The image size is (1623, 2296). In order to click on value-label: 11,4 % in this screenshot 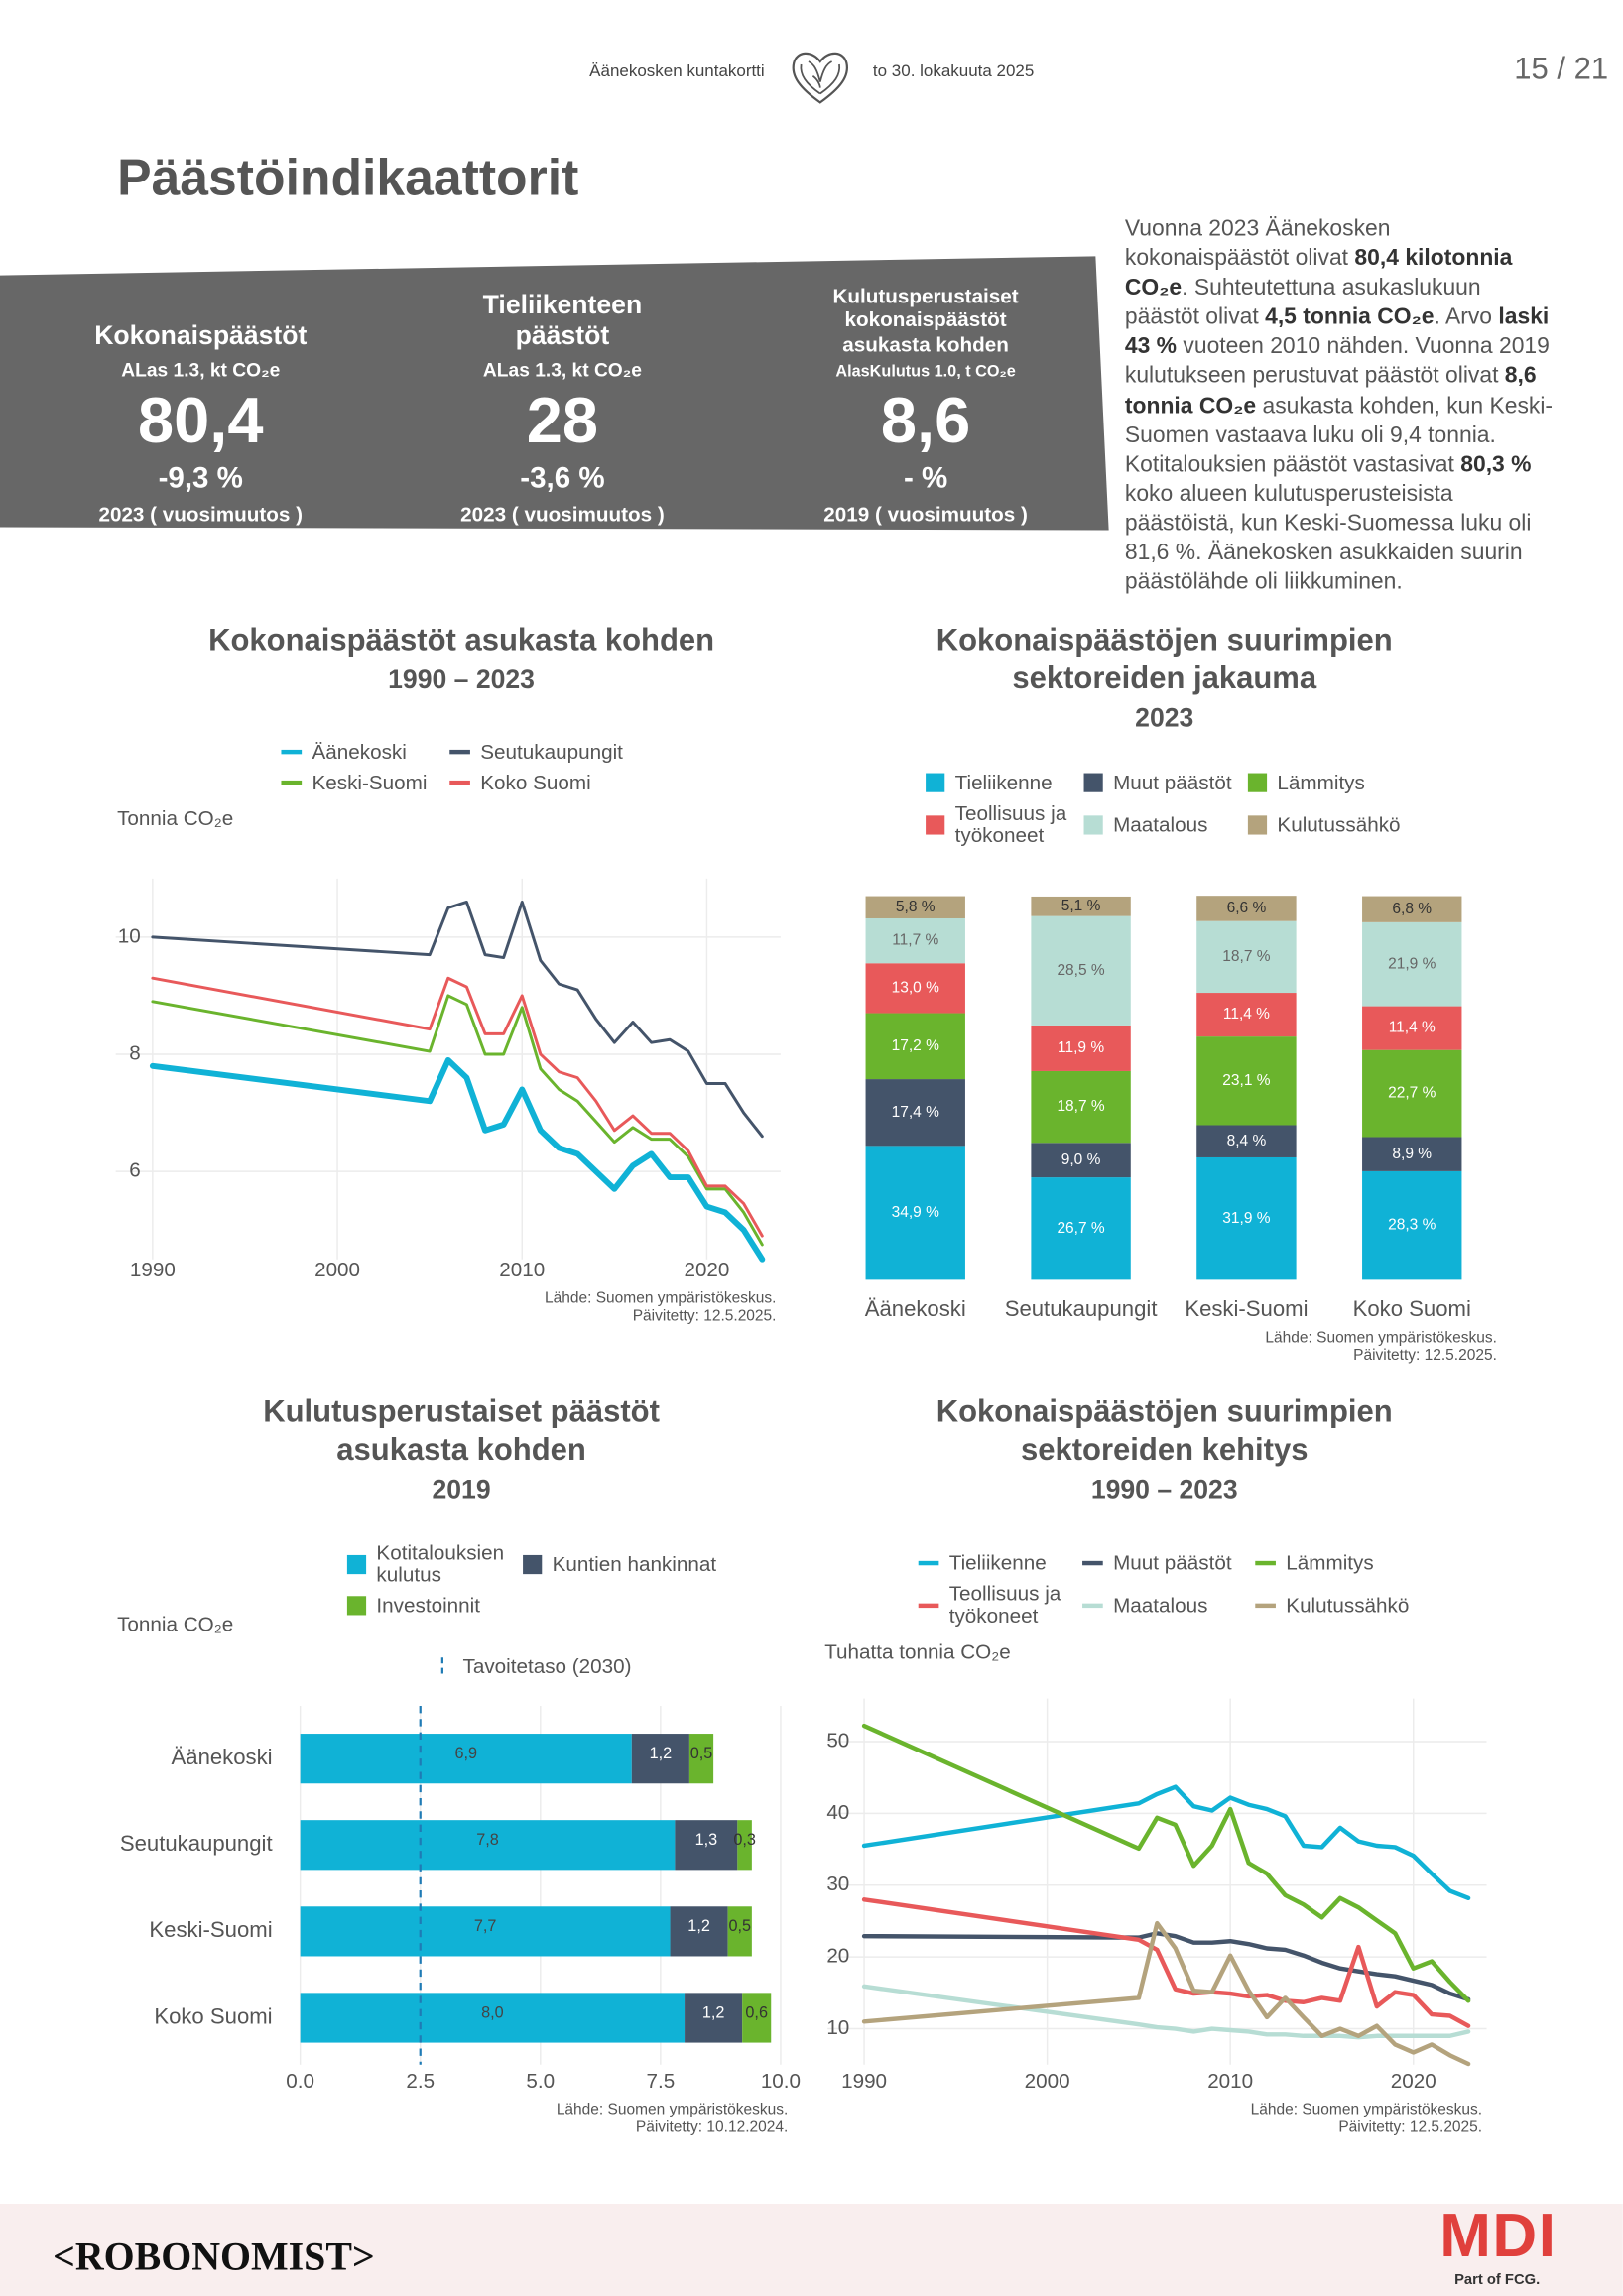, I will do `click(1246, 1014)`.